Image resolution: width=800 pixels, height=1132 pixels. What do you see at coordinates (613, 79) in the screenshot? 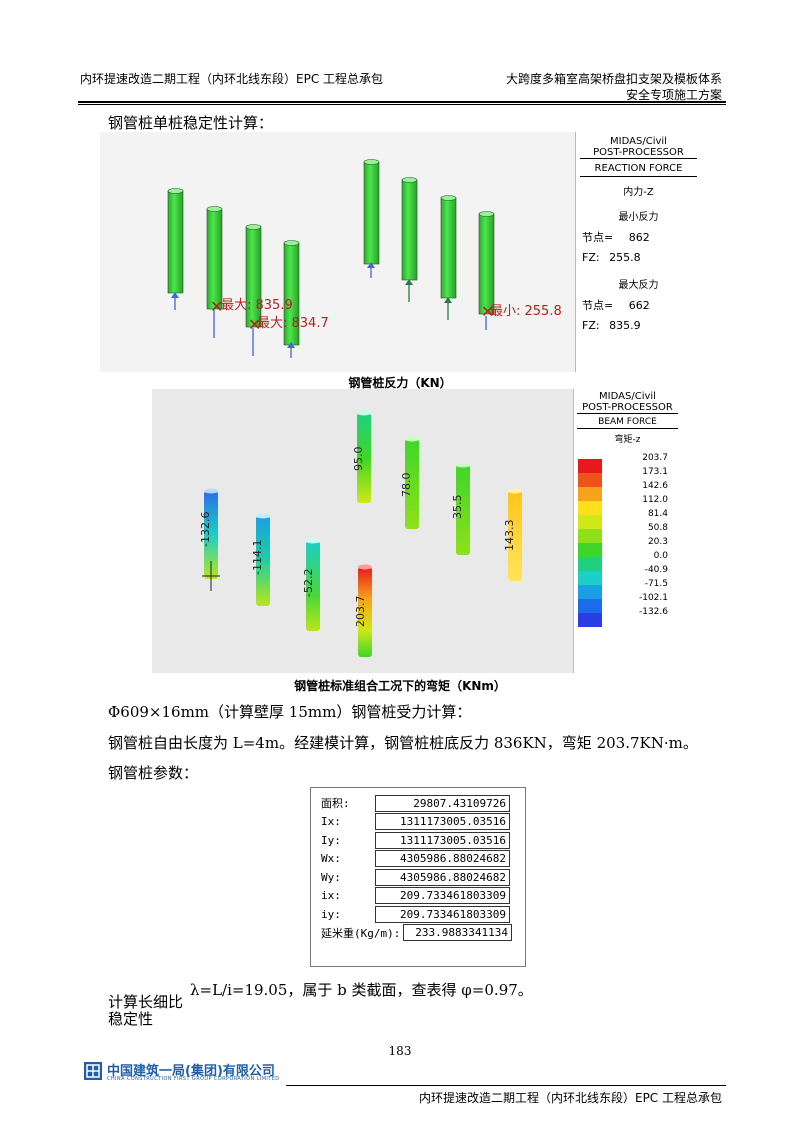
I see `header-right-line1: 大跨度多箱室高架桥盘扣支架及模板体系` at bounding box center [613, 79].